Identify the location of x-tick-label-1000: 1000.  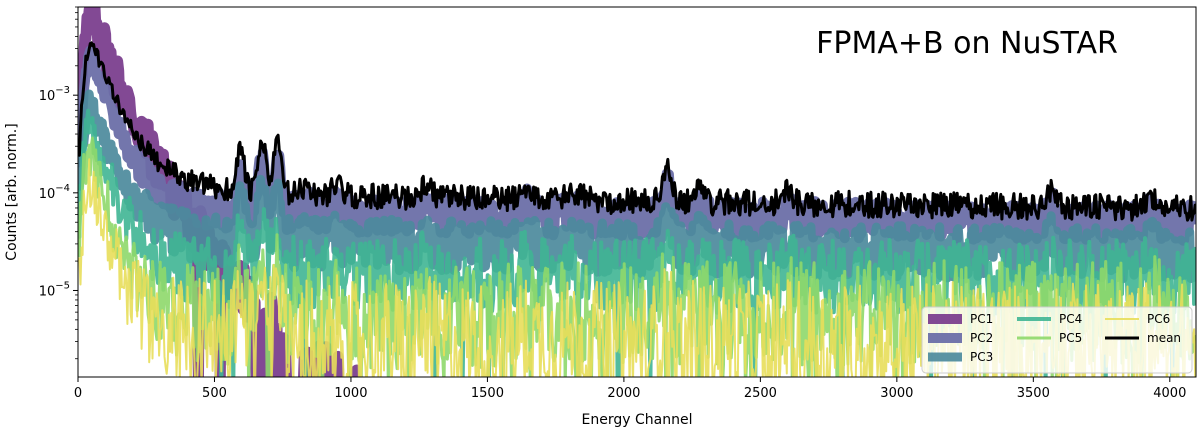
(350, 393).